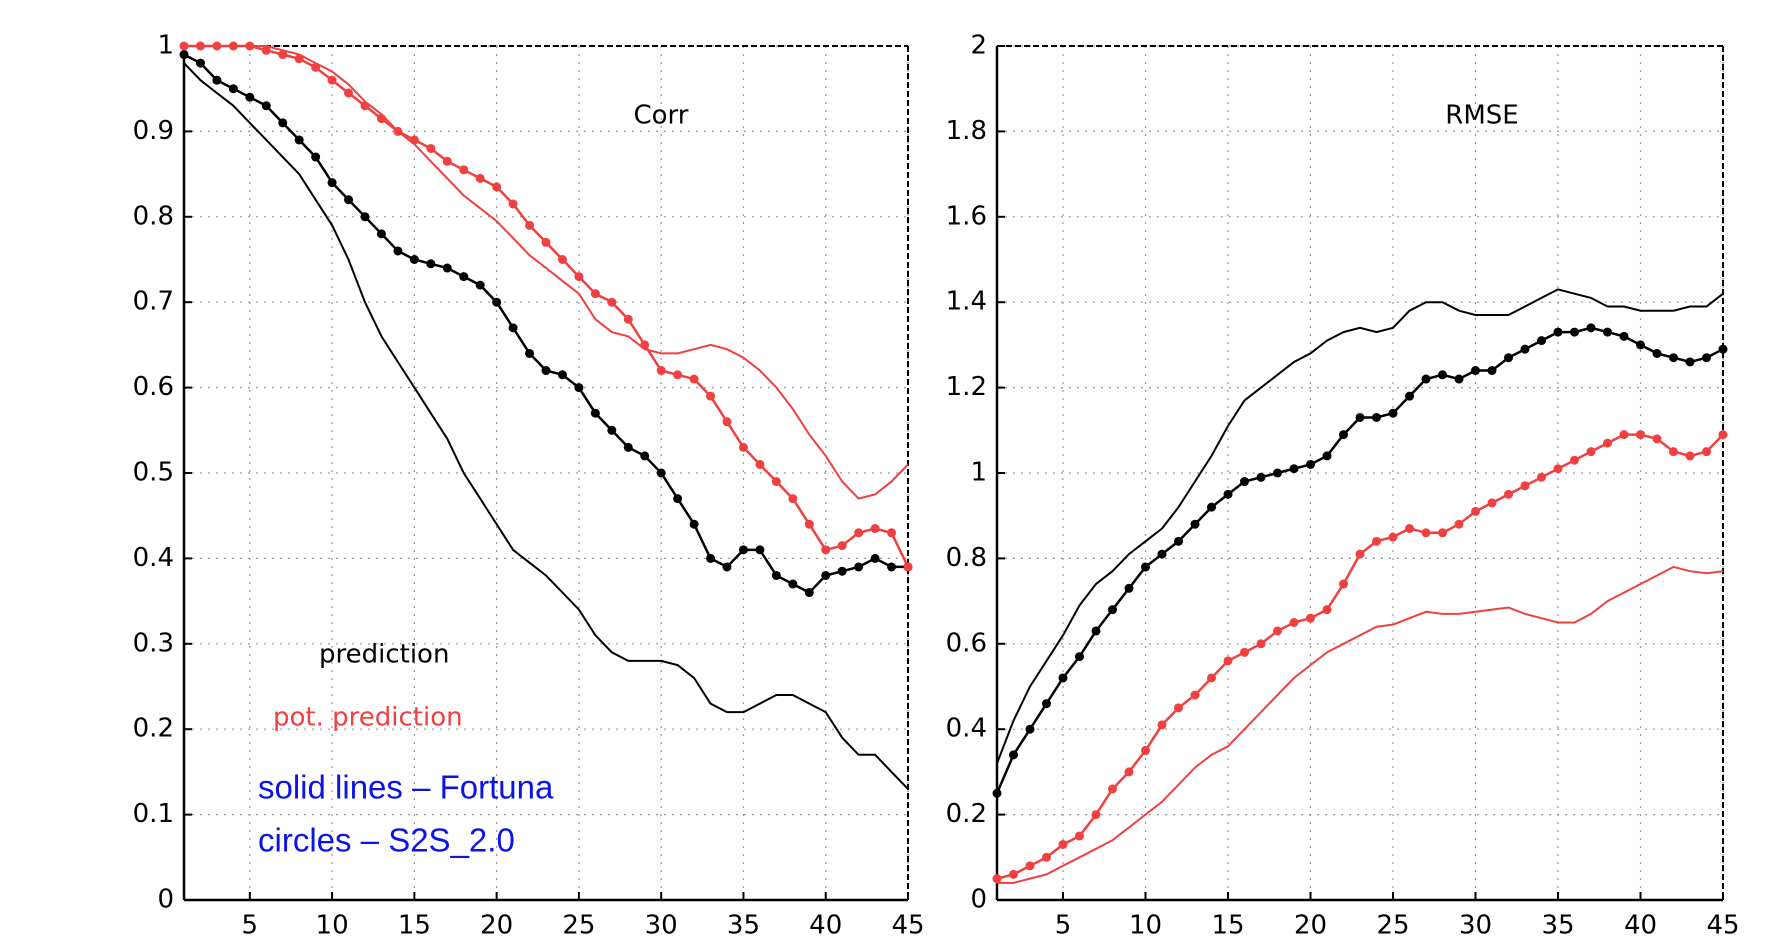  I want to click on x-tick-label: 15, so click(414, 925).